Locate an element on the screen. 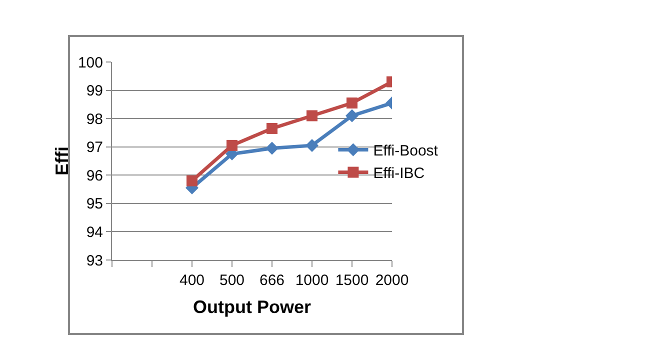 The image size is (646, 355). x-tick-label: 1500 is located at coordinates (352, 280).